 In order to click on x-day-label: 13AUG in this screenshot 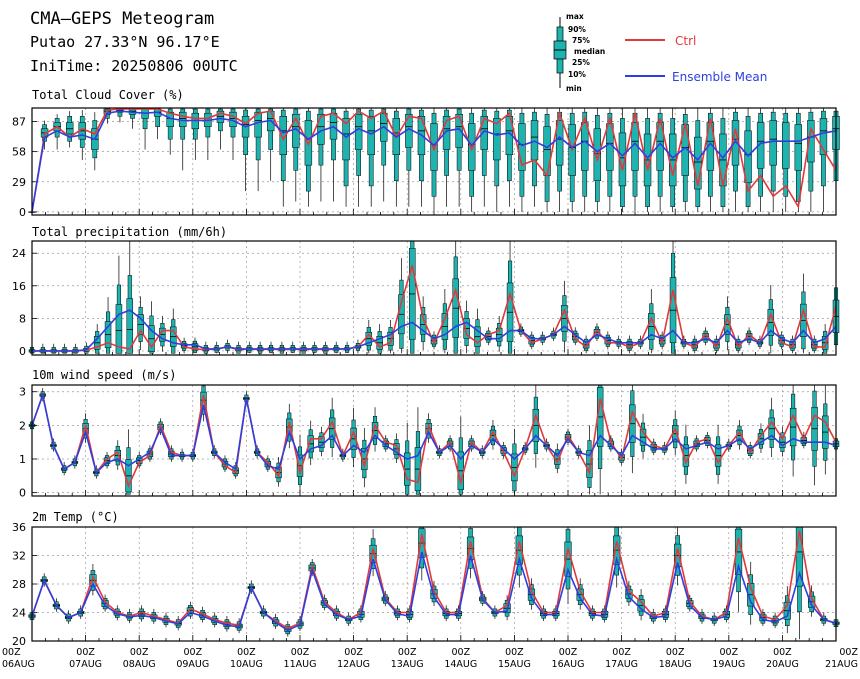, I will do `click(407, 664)`.